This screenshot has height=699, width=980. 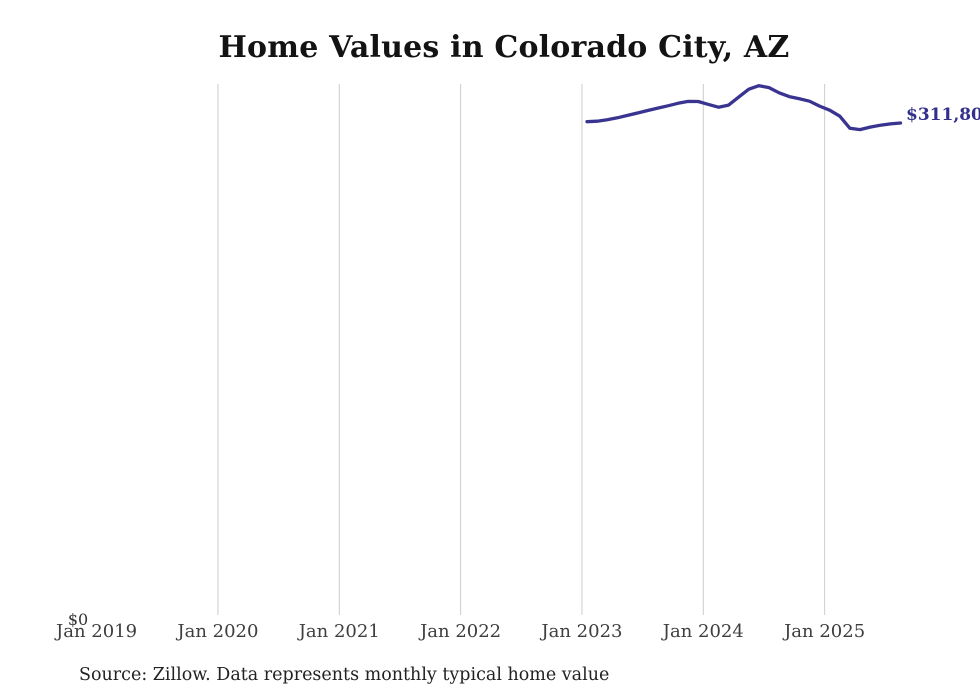 I want to click on x-tick-label: Jan 2019, so click(x=97, y=631).